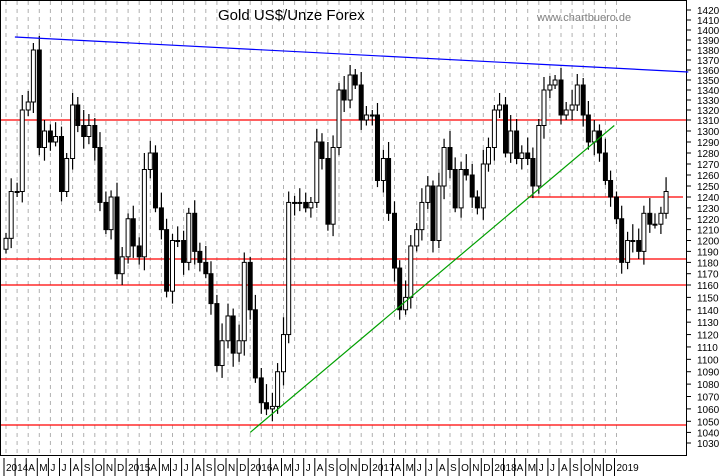 This screenshot has width=723, height=476. Describe the element at coordinates (708, 91) in the screenshot. I see `y-tick-label: 1340` at that location.